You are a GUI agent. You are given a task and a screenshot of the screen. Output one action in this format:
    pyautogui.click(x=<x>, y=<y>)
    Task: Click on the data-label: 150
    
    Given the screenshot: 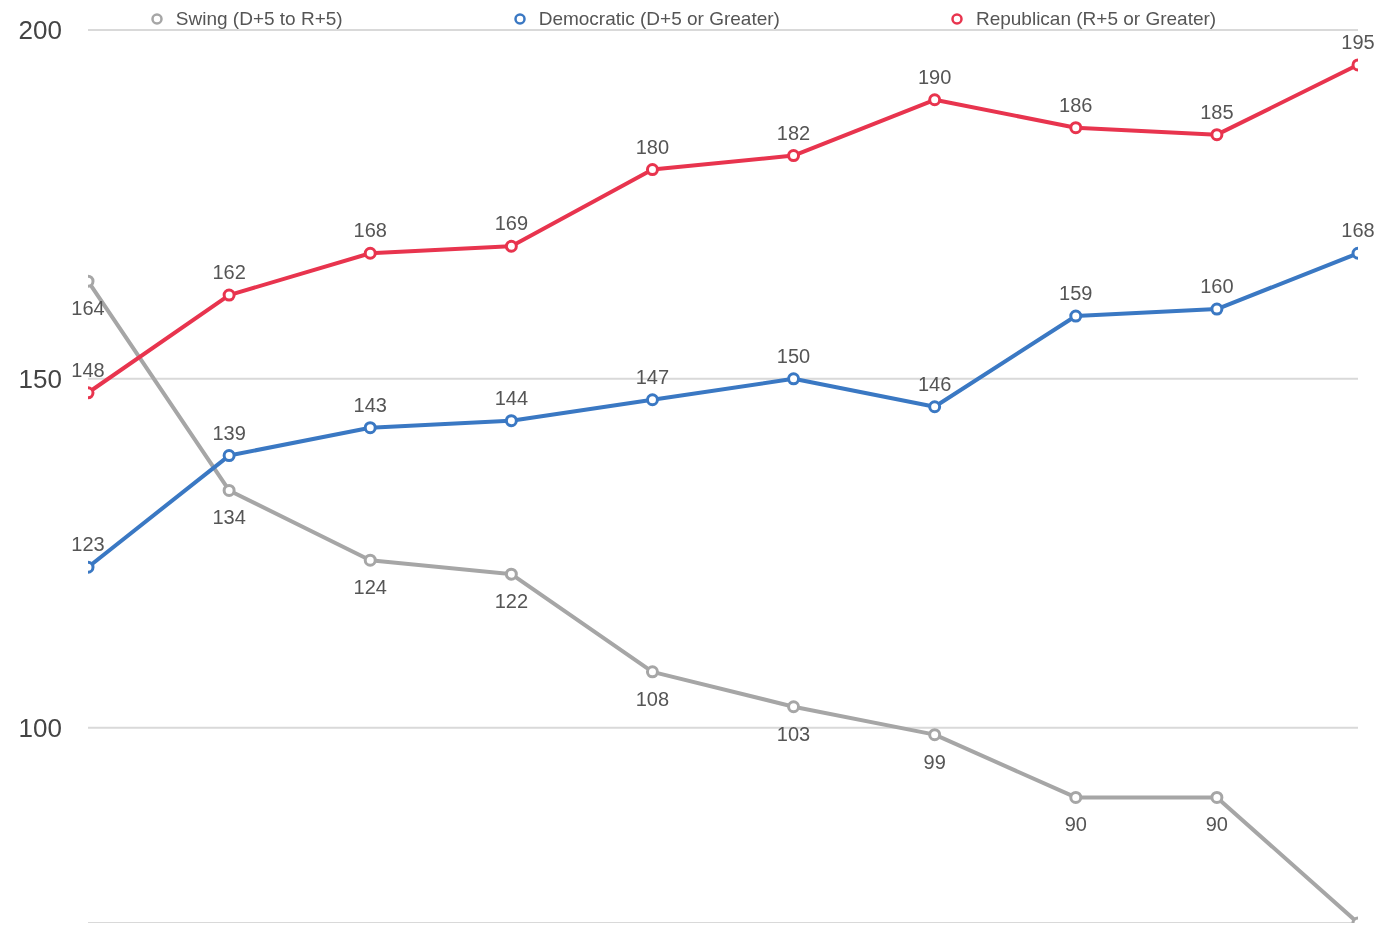 What is the action you would take?
    pyautogui.click(x=793, y=355)
    